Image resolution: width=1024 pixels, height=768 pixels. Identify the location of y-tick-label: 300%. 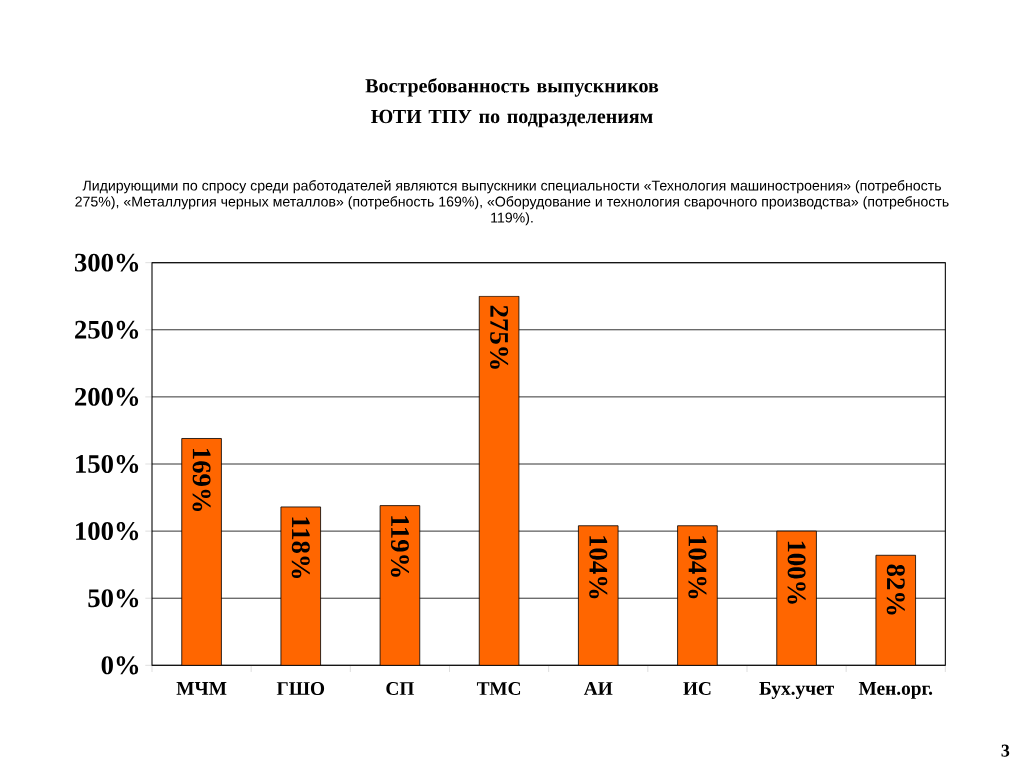
(106, 262).